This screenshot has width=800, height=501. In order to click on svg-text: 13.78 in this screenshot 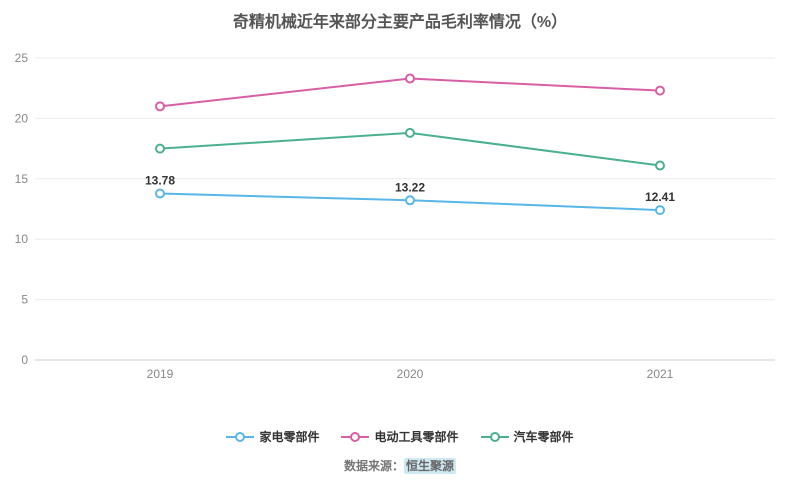, I will do `click(160, 181)`.